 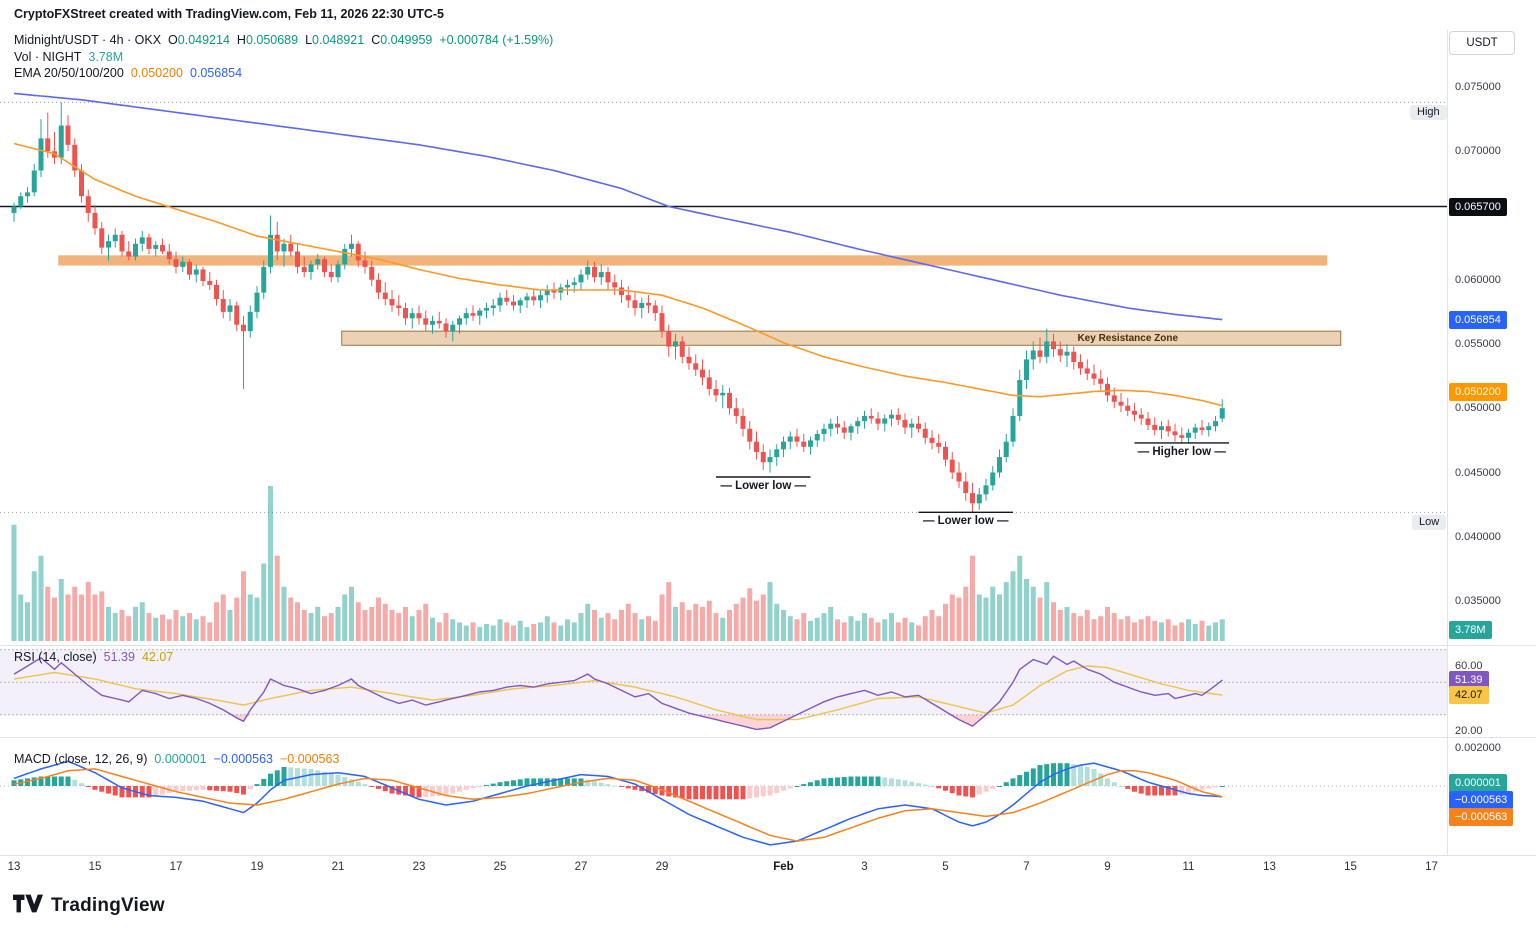 I want to click on macd-line-value: −0.000563, so click(x=243, y=759).